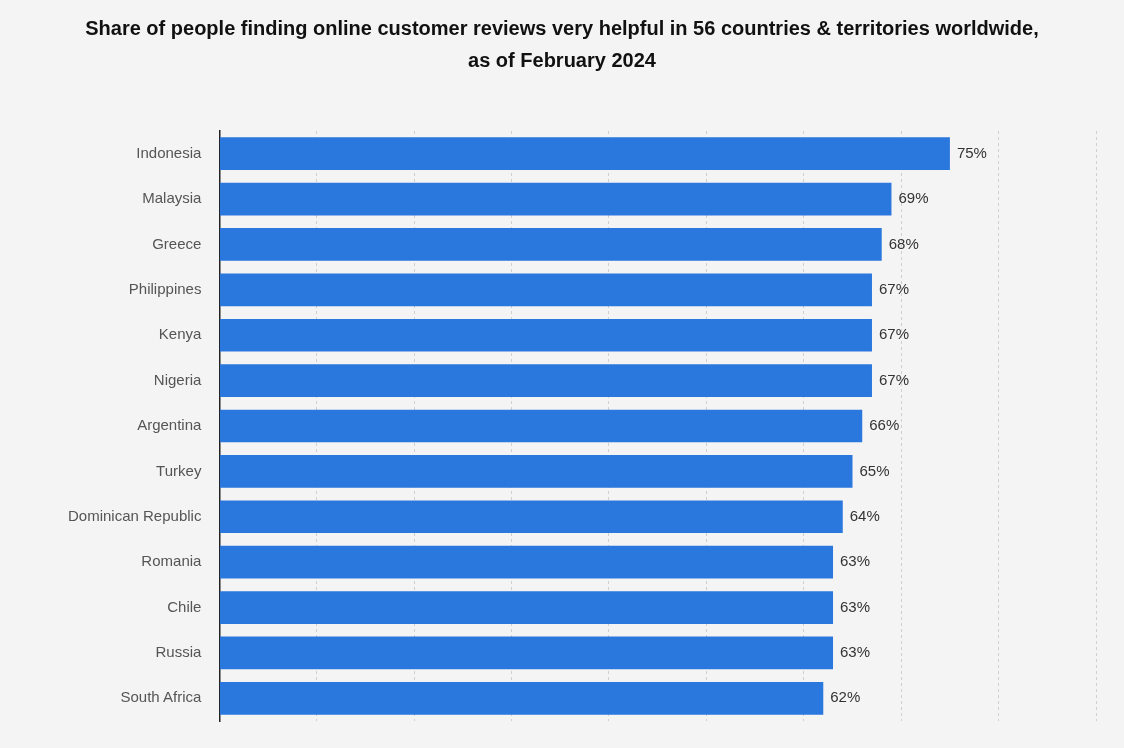 This screenshot has width=1124, height=748. I want to click on data-label: 66%, so click(884, 425).